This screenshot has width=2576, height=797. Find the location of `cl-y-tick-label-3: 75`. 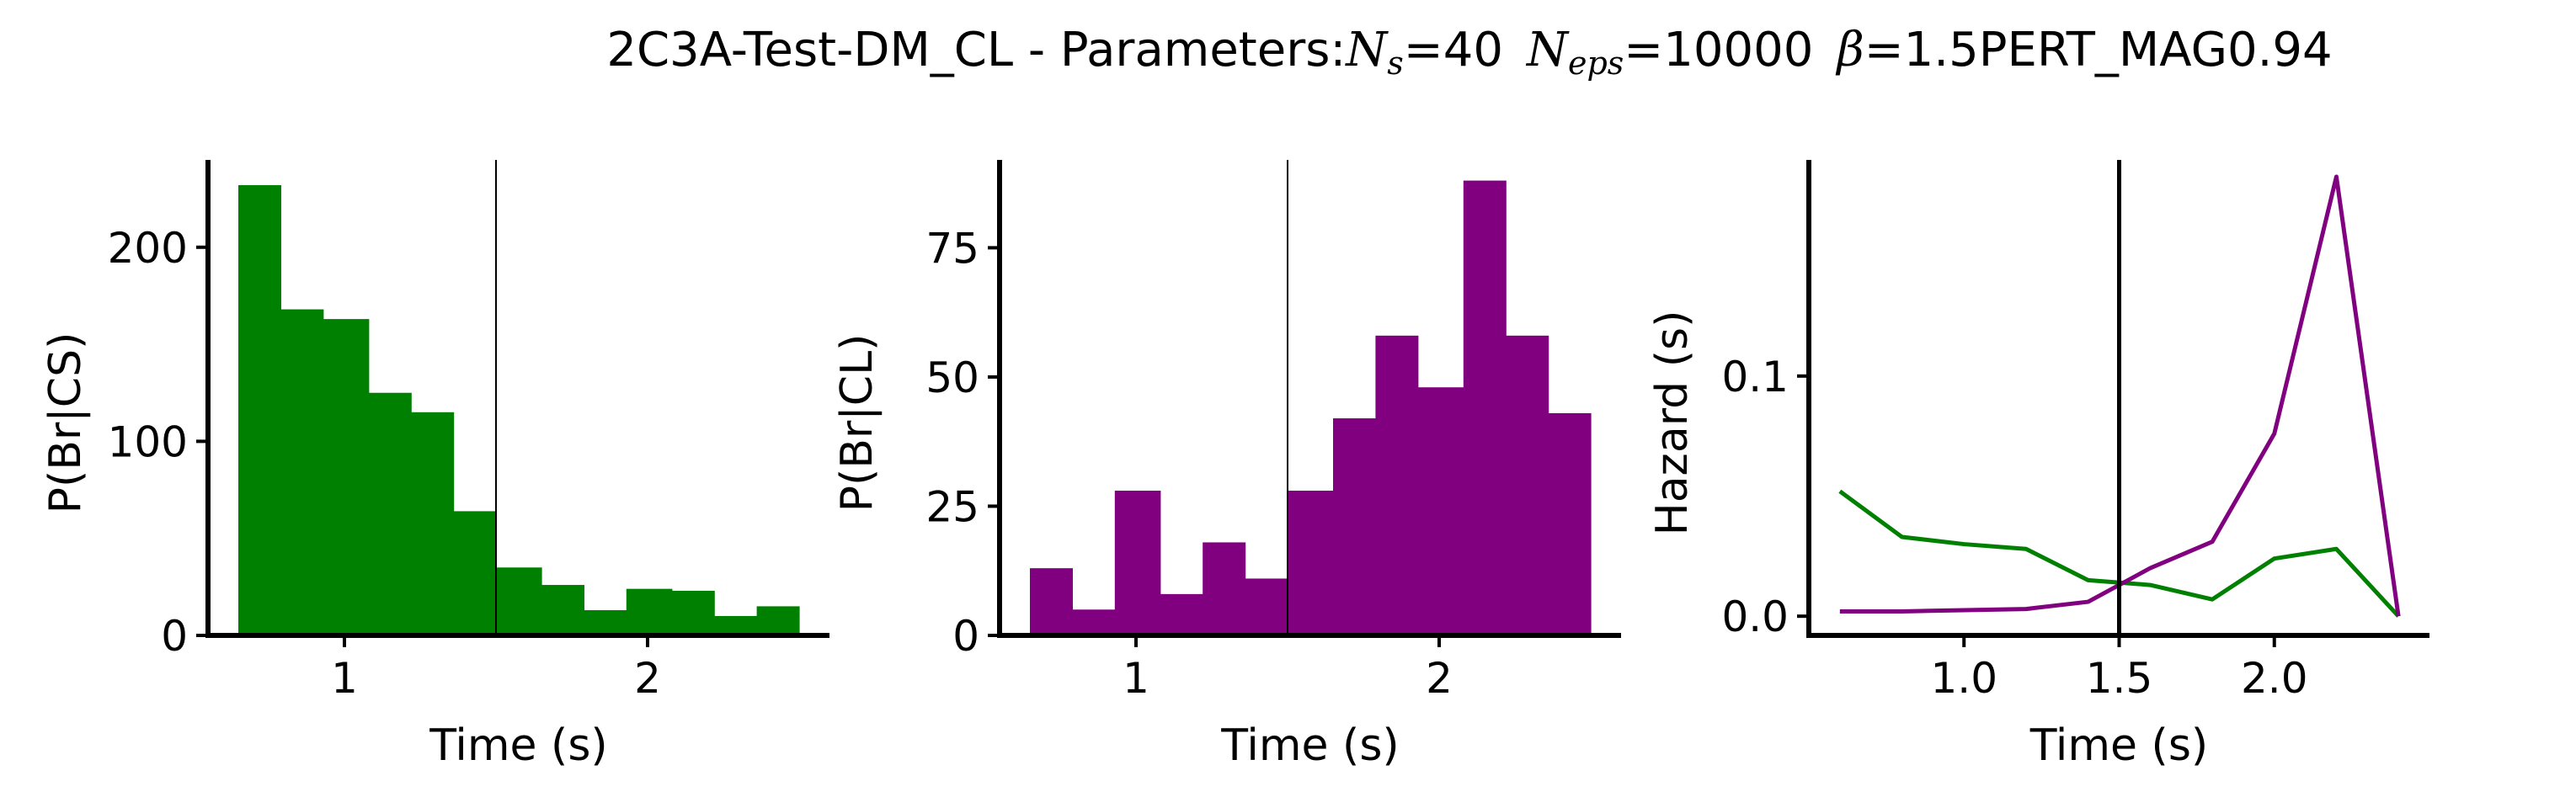

cl-y-tick-label-3: 75 is located at coordinates (952, 248).